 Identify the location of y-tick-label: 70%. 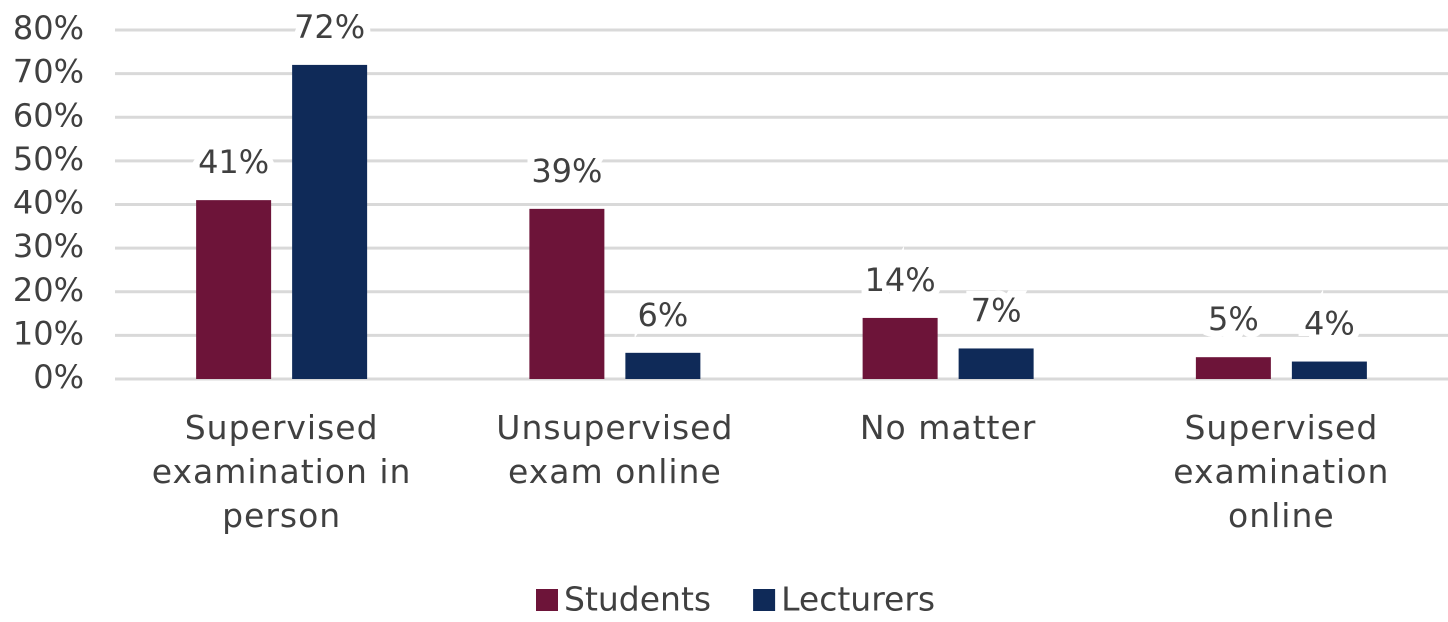
(48, 72).